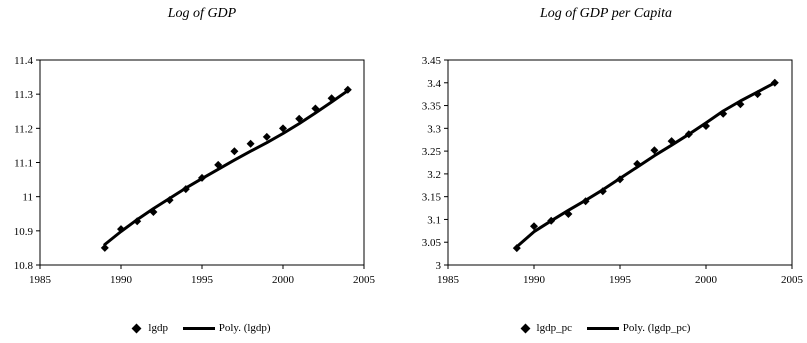  I want to click on y-tick-label: 11.4, so click(23, 61).